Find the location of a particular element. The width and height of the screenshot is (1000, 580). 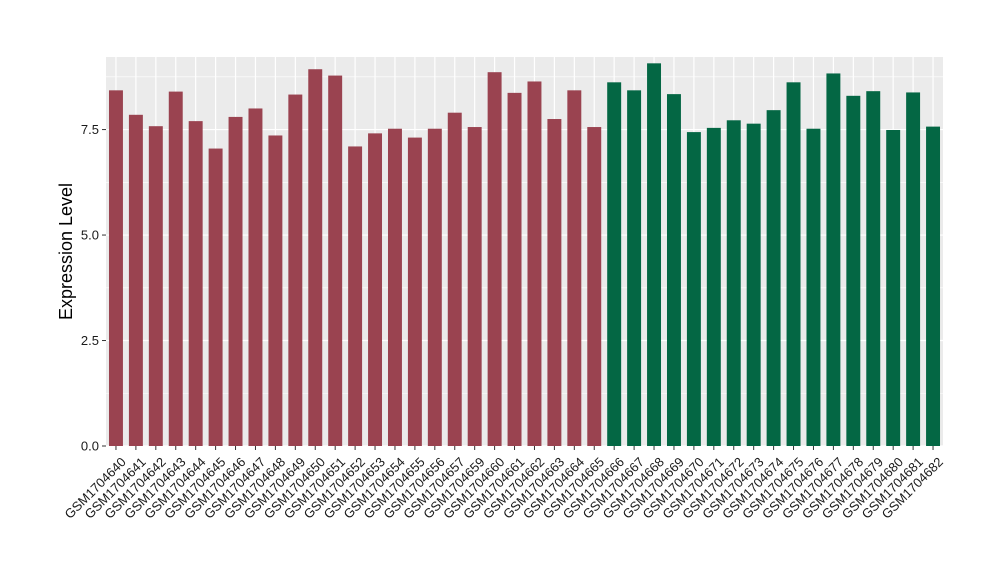

y-tick-label: 5.0 is located at coordinates (90, 235).